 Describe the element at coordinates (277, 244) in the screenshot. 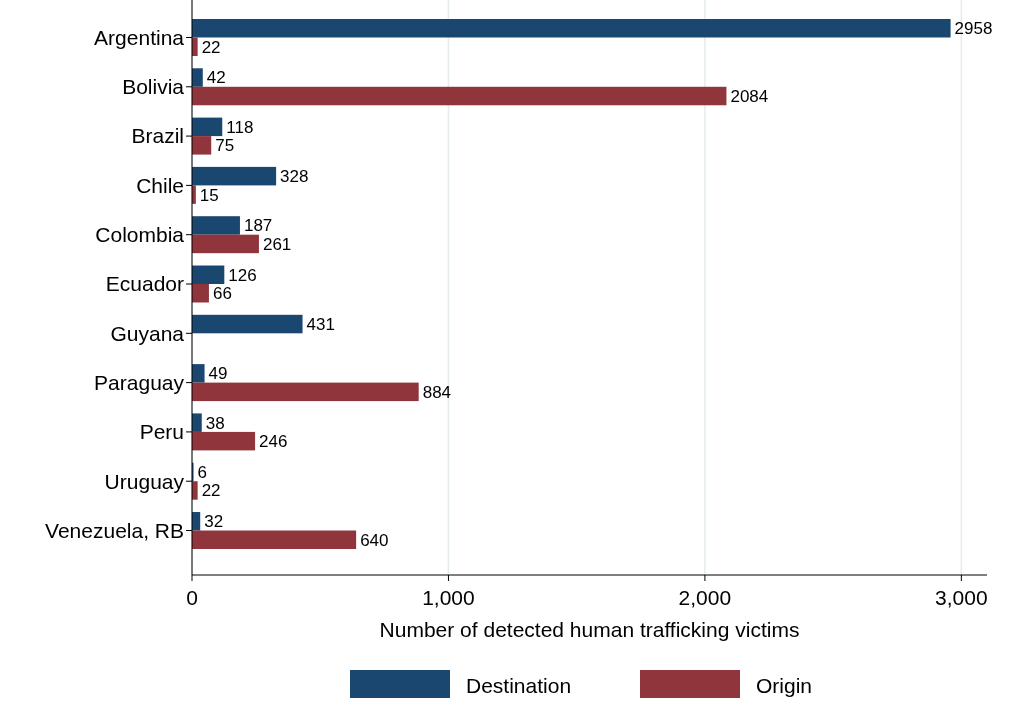

I see `data-label: 261` at that location.